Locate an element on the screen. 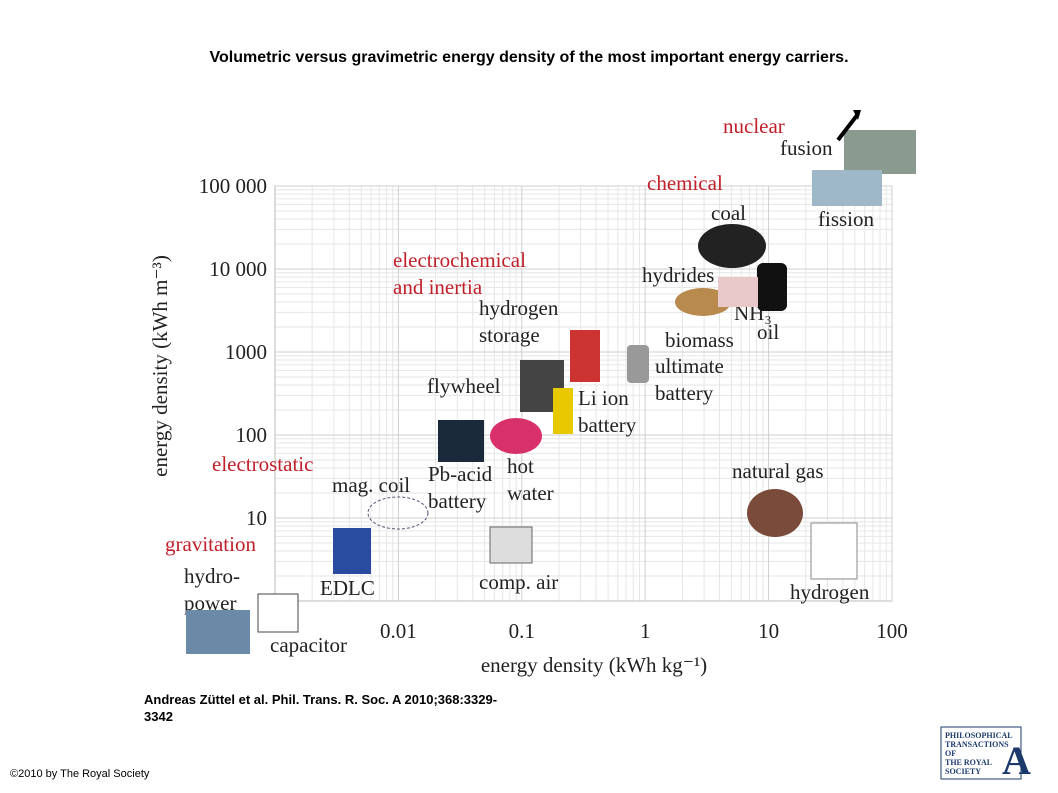 The width and height of the screenshot is (1058, 793). annotation-line: gravitation is located at coordinates (210, 544).